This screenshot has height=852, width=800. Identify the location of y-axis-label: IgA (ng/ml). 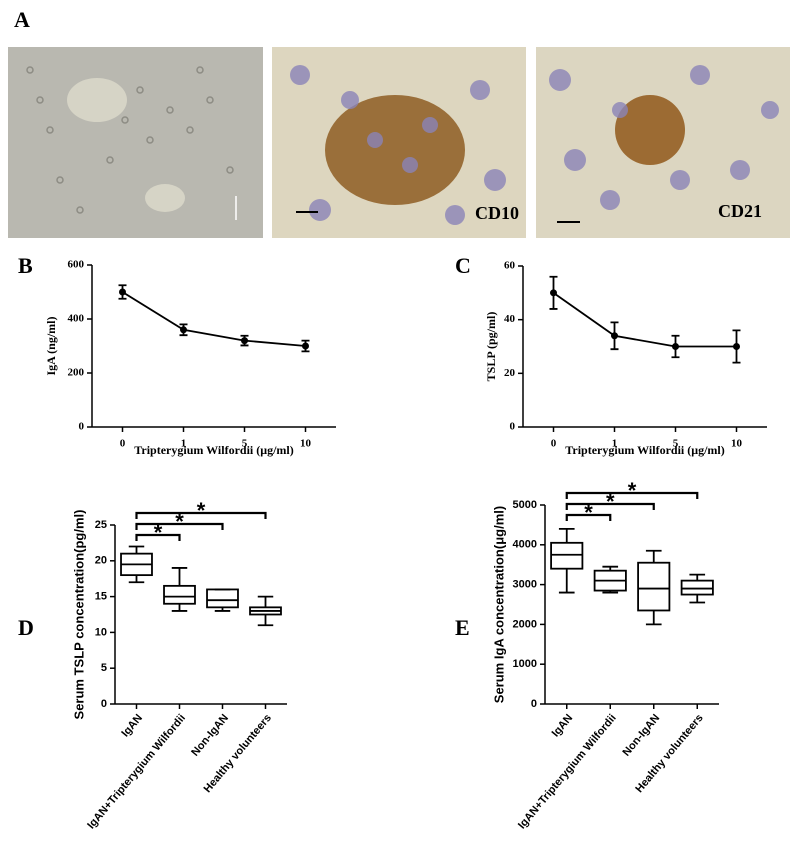
(51, 345).